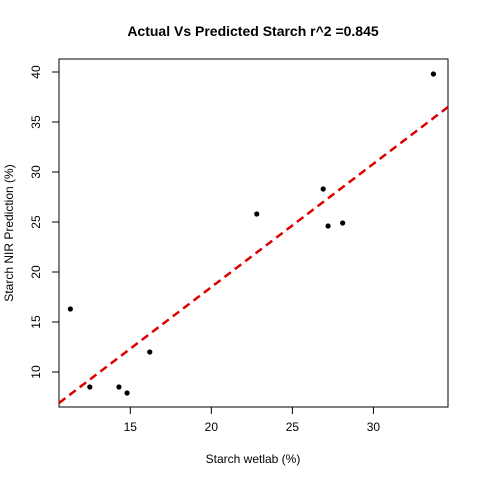  I want to click on y-tick-label: 20, so click(36, 272).